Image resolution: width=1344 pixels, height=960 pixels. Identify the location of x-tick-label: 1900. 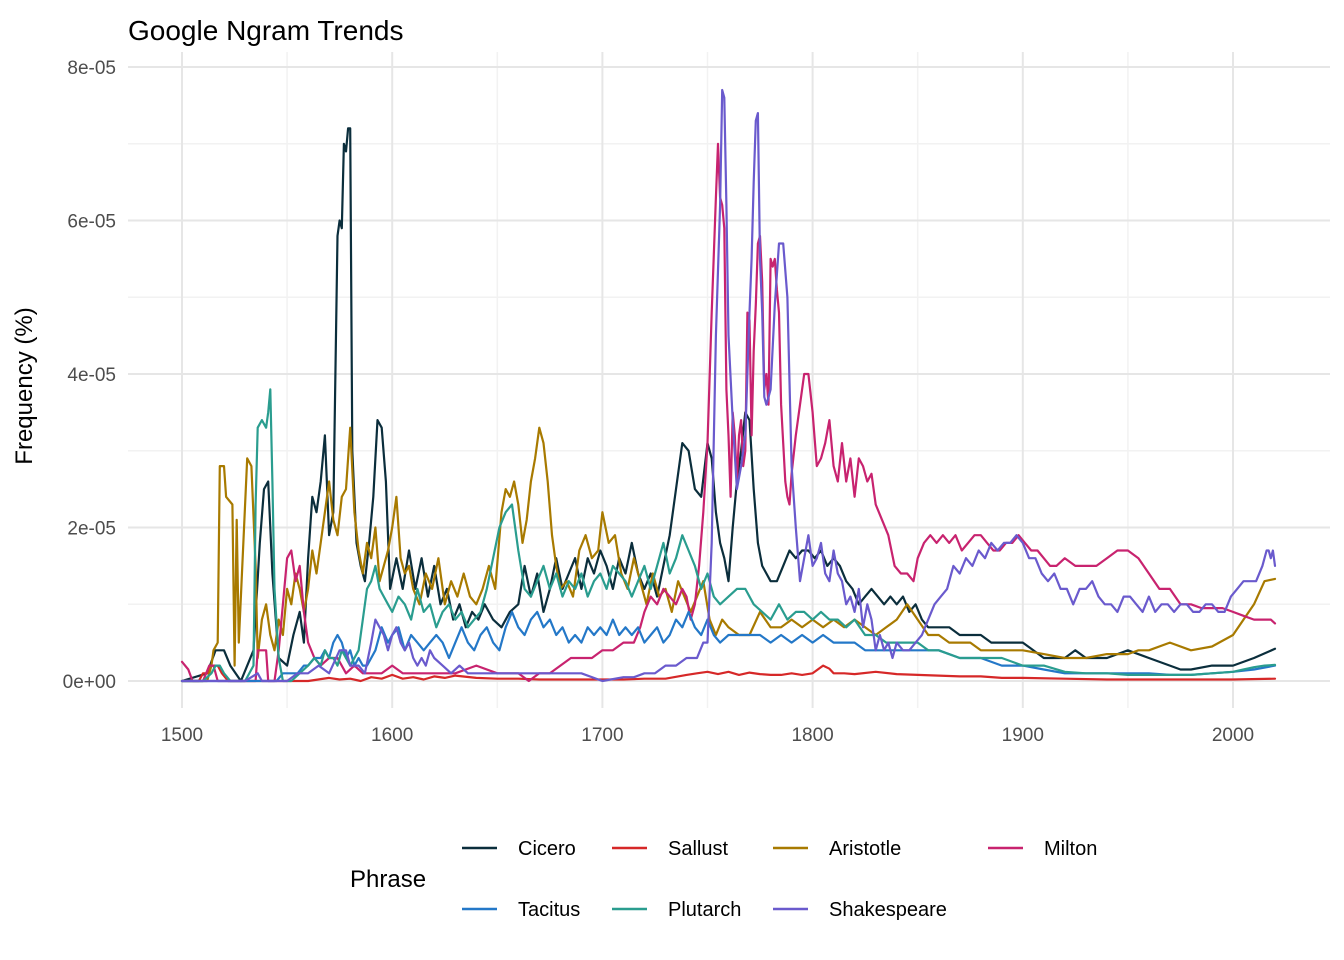
(1023, 735).